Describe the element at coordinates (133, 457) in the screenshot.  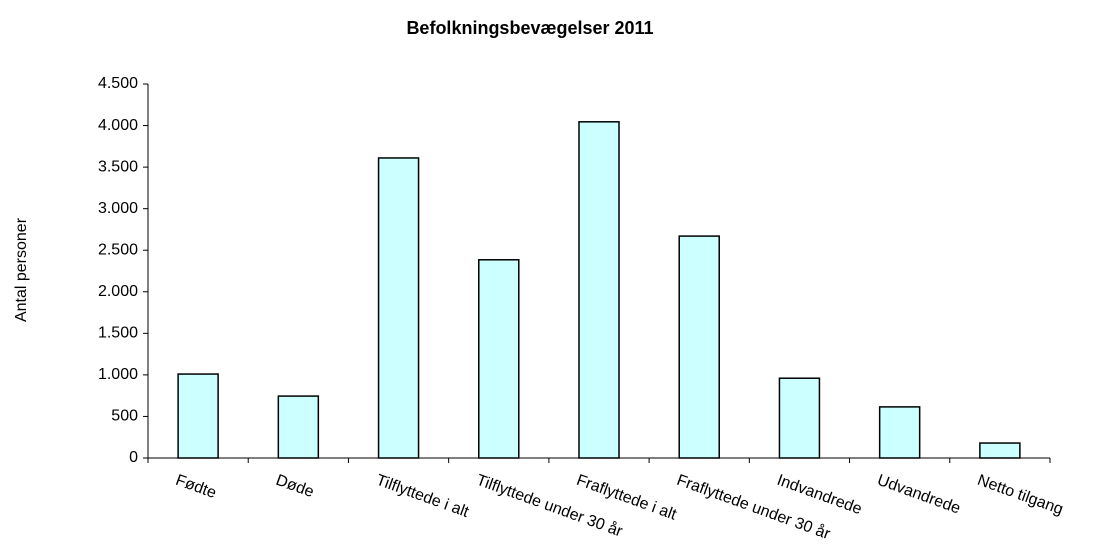
I see `y-tick-label: 0` at that location.